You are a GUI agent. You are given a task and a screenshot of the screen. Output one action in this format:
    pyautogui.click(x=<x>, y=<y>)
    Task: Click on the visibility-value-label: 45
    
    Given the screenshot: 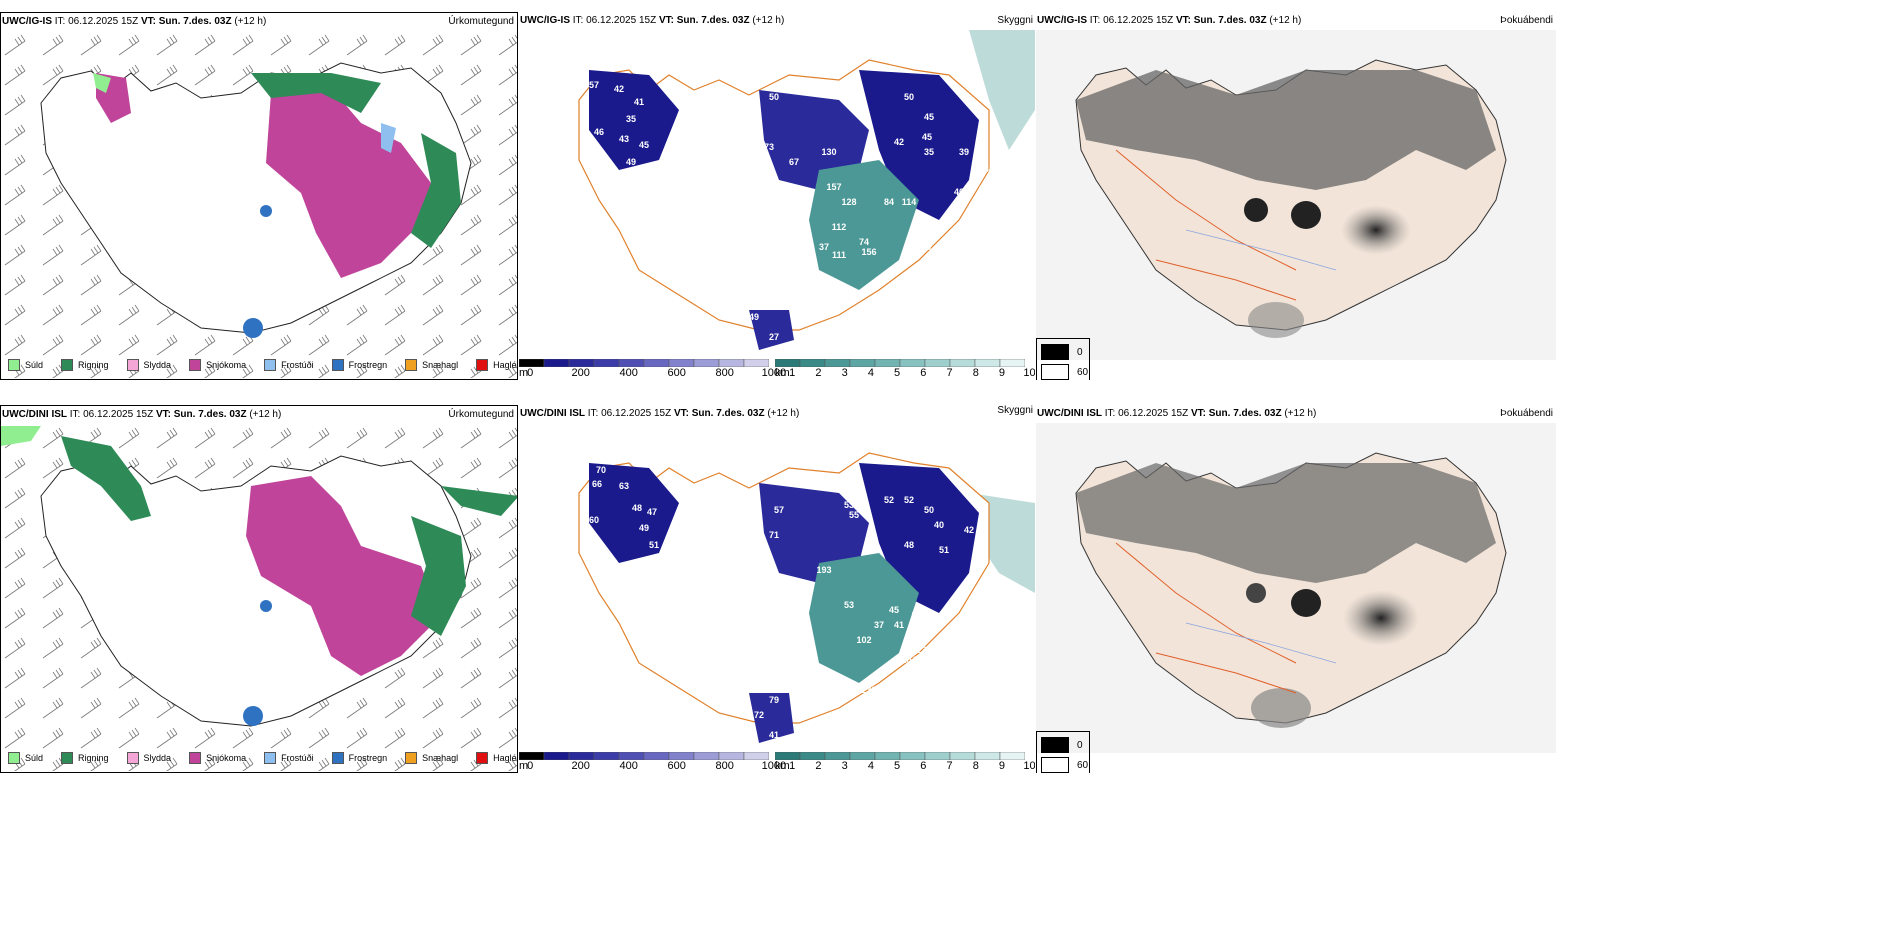 What is the action you would take?
    pyautogui.click(x=927, y=137)
    